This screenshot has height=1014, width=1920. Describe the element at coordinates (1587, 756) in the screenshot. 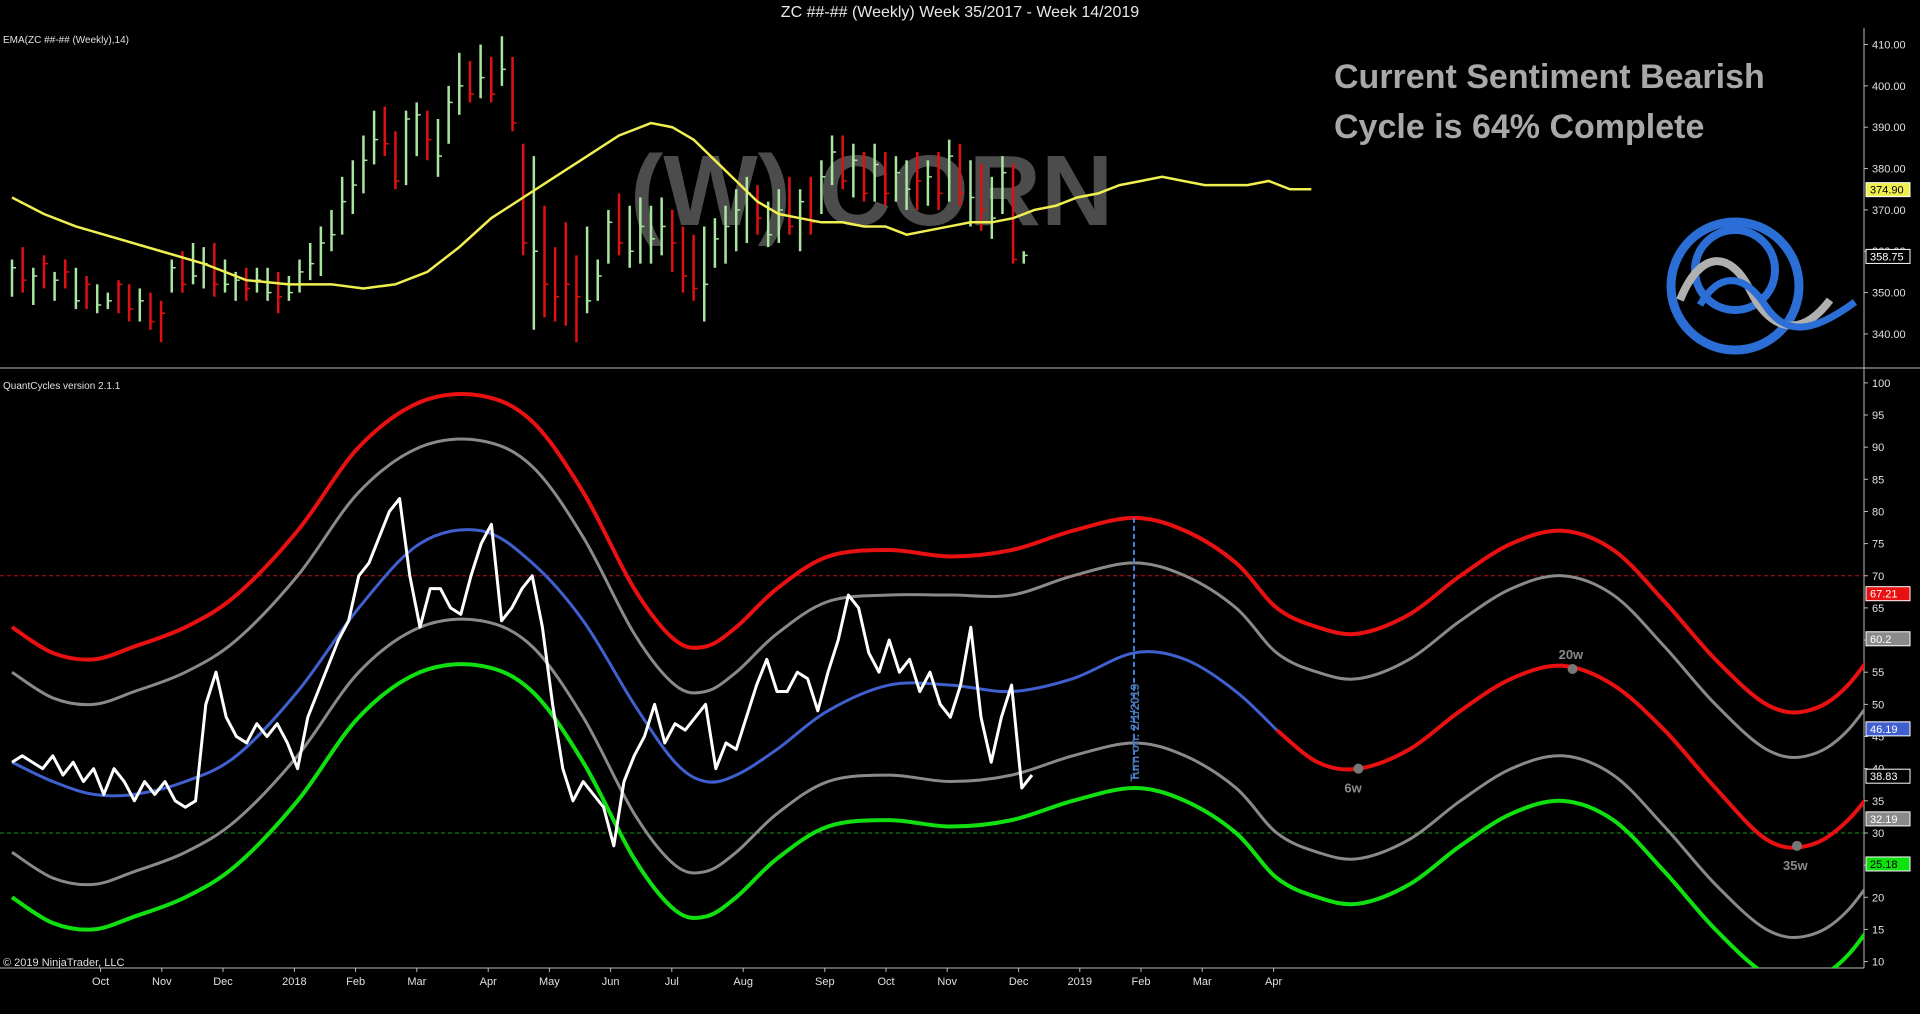

I see `cycle-band-line` at that location.